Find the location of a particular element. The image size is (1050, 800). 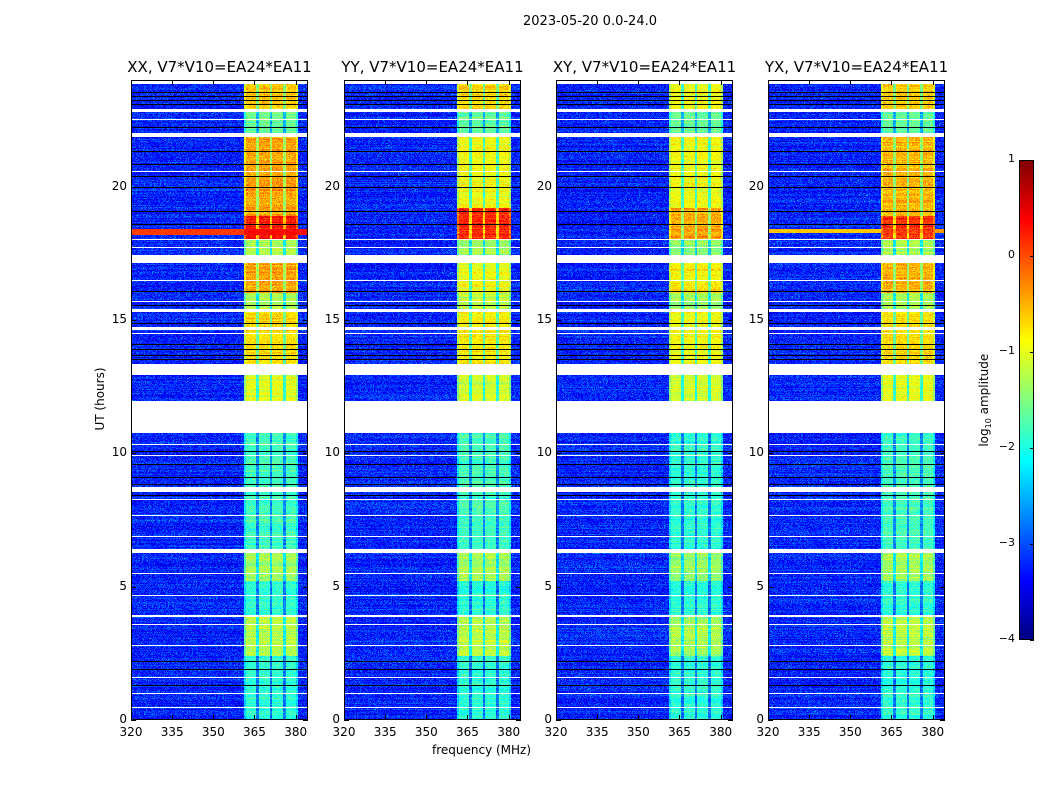

colorbar-tick-label: 0 is located at coordinates (1011, 254).